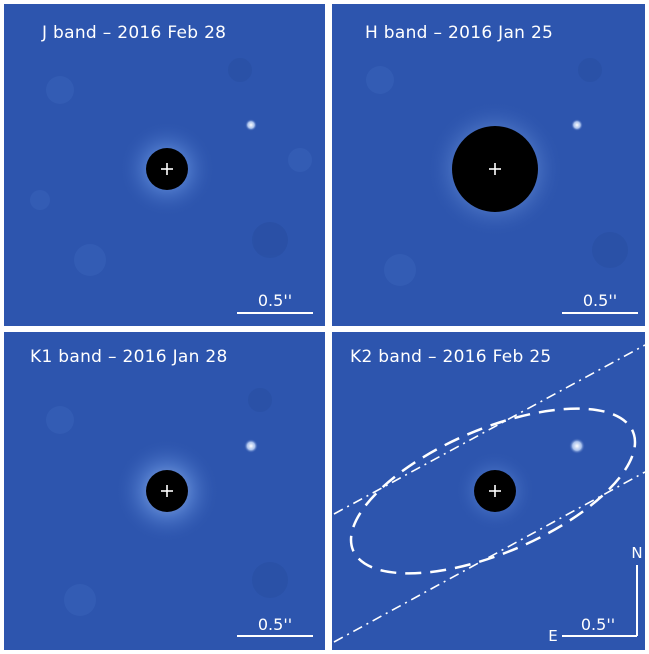 The height and width of the screenshot is (654, 649). I want to click on panel-k2-dashed-ellipse, so click(493, 491).